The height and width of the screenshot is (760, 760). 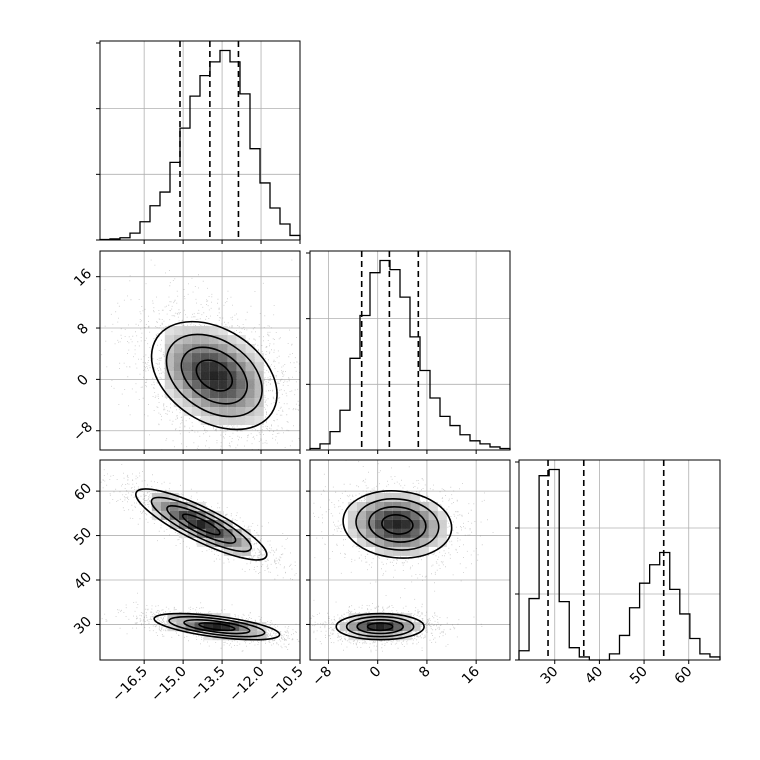 What do you see at coordinates (83, 381) in the screenshot?
I see `tick-label-y-left-1: 0` at bounding box center [83, 381].